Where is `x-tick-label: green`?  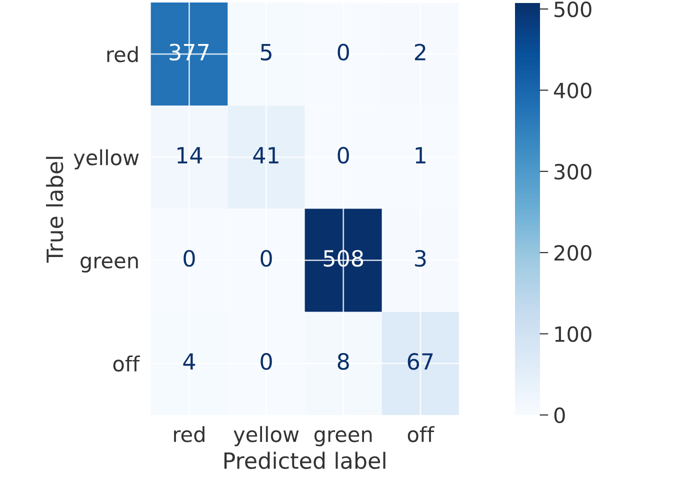
x-tick-label: green is located at coordinates (343, 438).